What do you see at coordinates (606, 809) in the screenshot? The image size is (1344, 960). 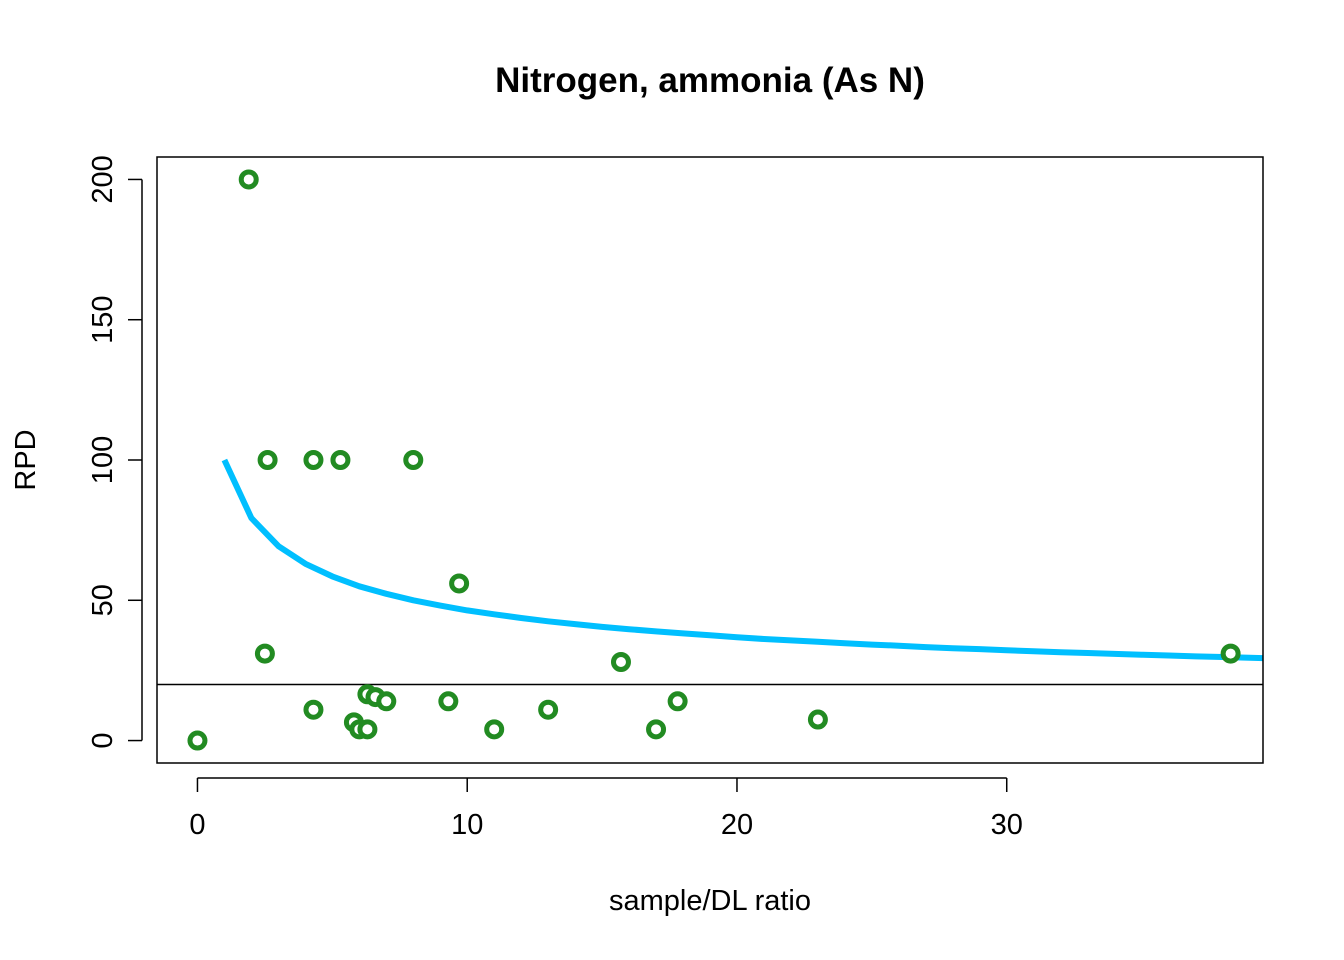 I see `x-axis: 0 10 20 30` at bounding box center [606, 809].